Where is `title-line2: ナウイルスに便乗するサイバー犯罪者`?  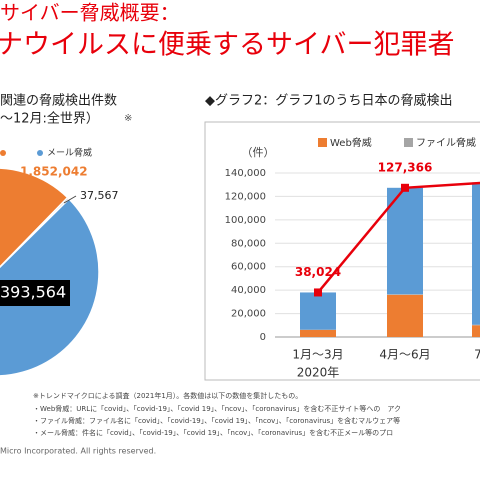
title-line2: ナウイルスに便乗するサイバー犯罪者 is located at coordinates (227, 45).